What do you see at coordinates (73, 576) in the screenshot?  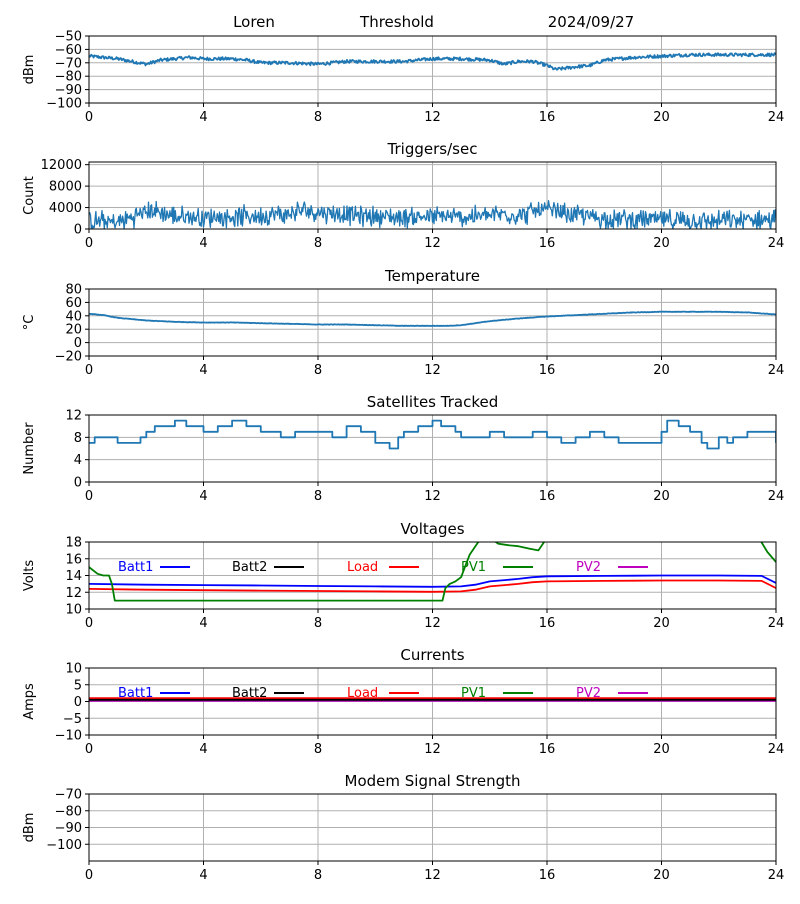 I see `y-tick-label: 14` at bounding box center [73, 576].